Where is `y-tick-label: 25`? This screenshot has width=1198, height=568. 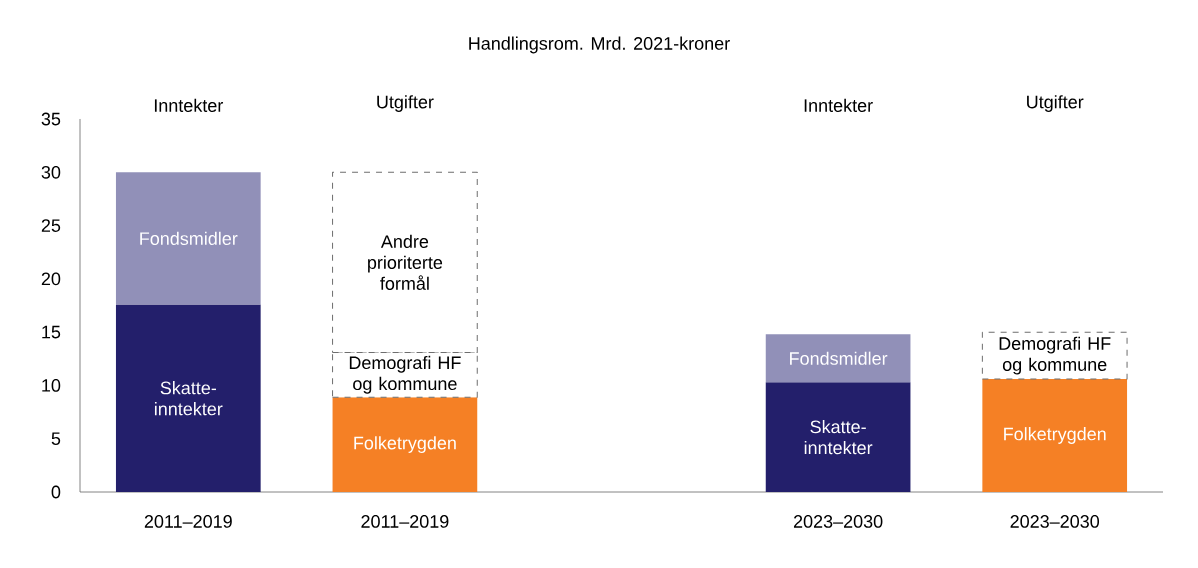
y-tick-label: 25 is located at coordinates (51, 225).